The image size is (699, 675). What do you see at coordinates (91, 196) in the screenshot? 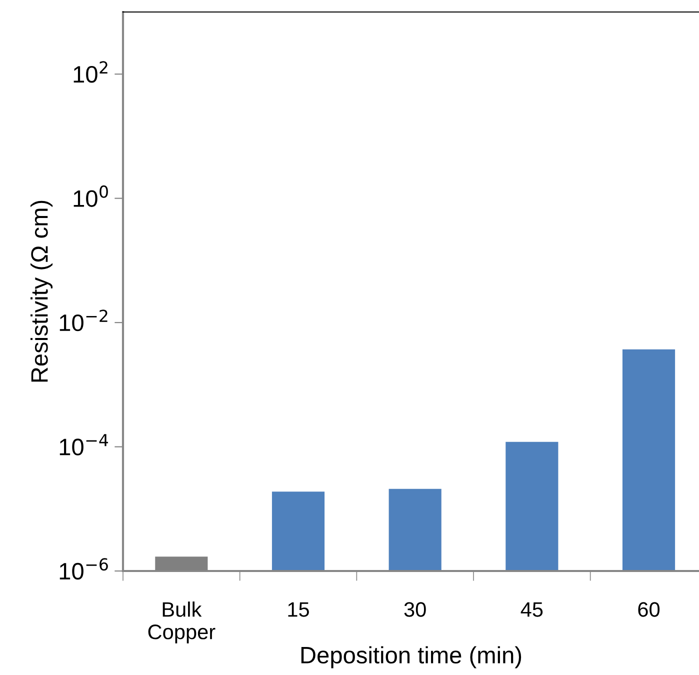
I see `y-tick-label: 10$^{0}$` at bounding box center [91, 196].